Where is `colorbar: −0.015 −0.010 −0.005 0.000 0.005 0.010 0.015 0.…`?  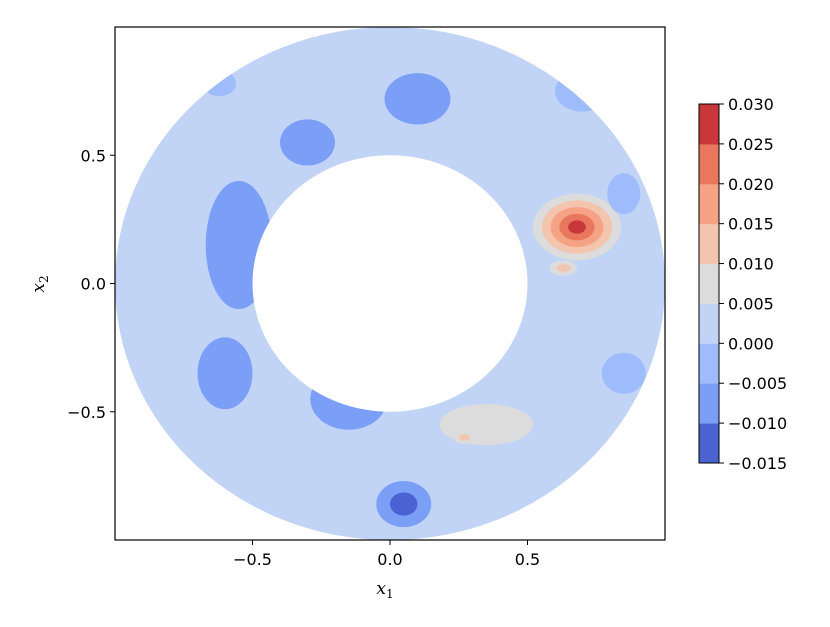
colorbar: −0.015 −0.010 −0.005 0.000 0.005 0.010 0.015 0.… is located at coordinates (742, 284).